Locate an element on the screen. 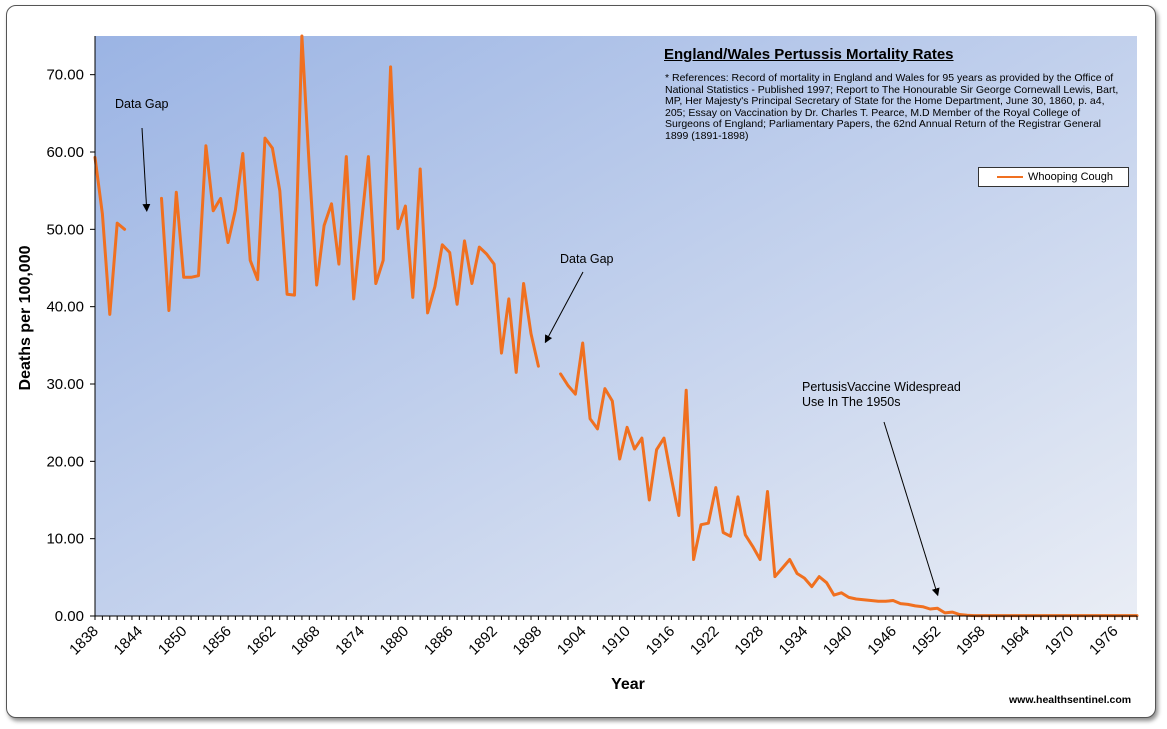 Image resolution: width=1167 pixels, height=729 pixels. chart-title: England/Wales Pertussis Mortality Rates is located at coordinates (809, 54).